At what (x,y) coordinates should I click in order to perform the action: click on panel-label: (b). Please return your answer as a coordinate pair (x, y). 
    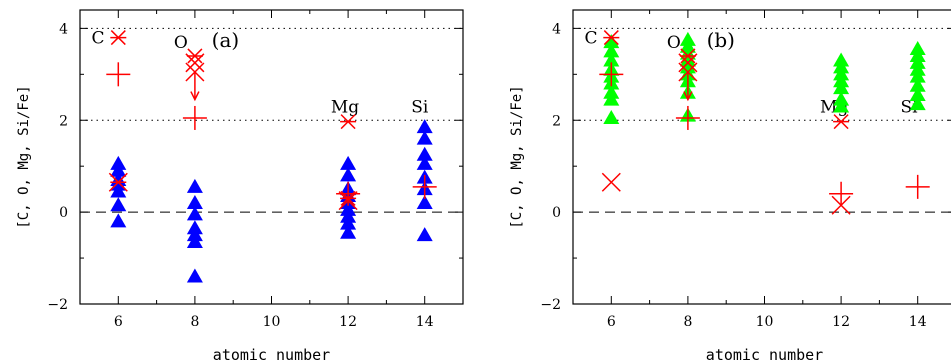
    Looking at the image, I should click on (721, 40).